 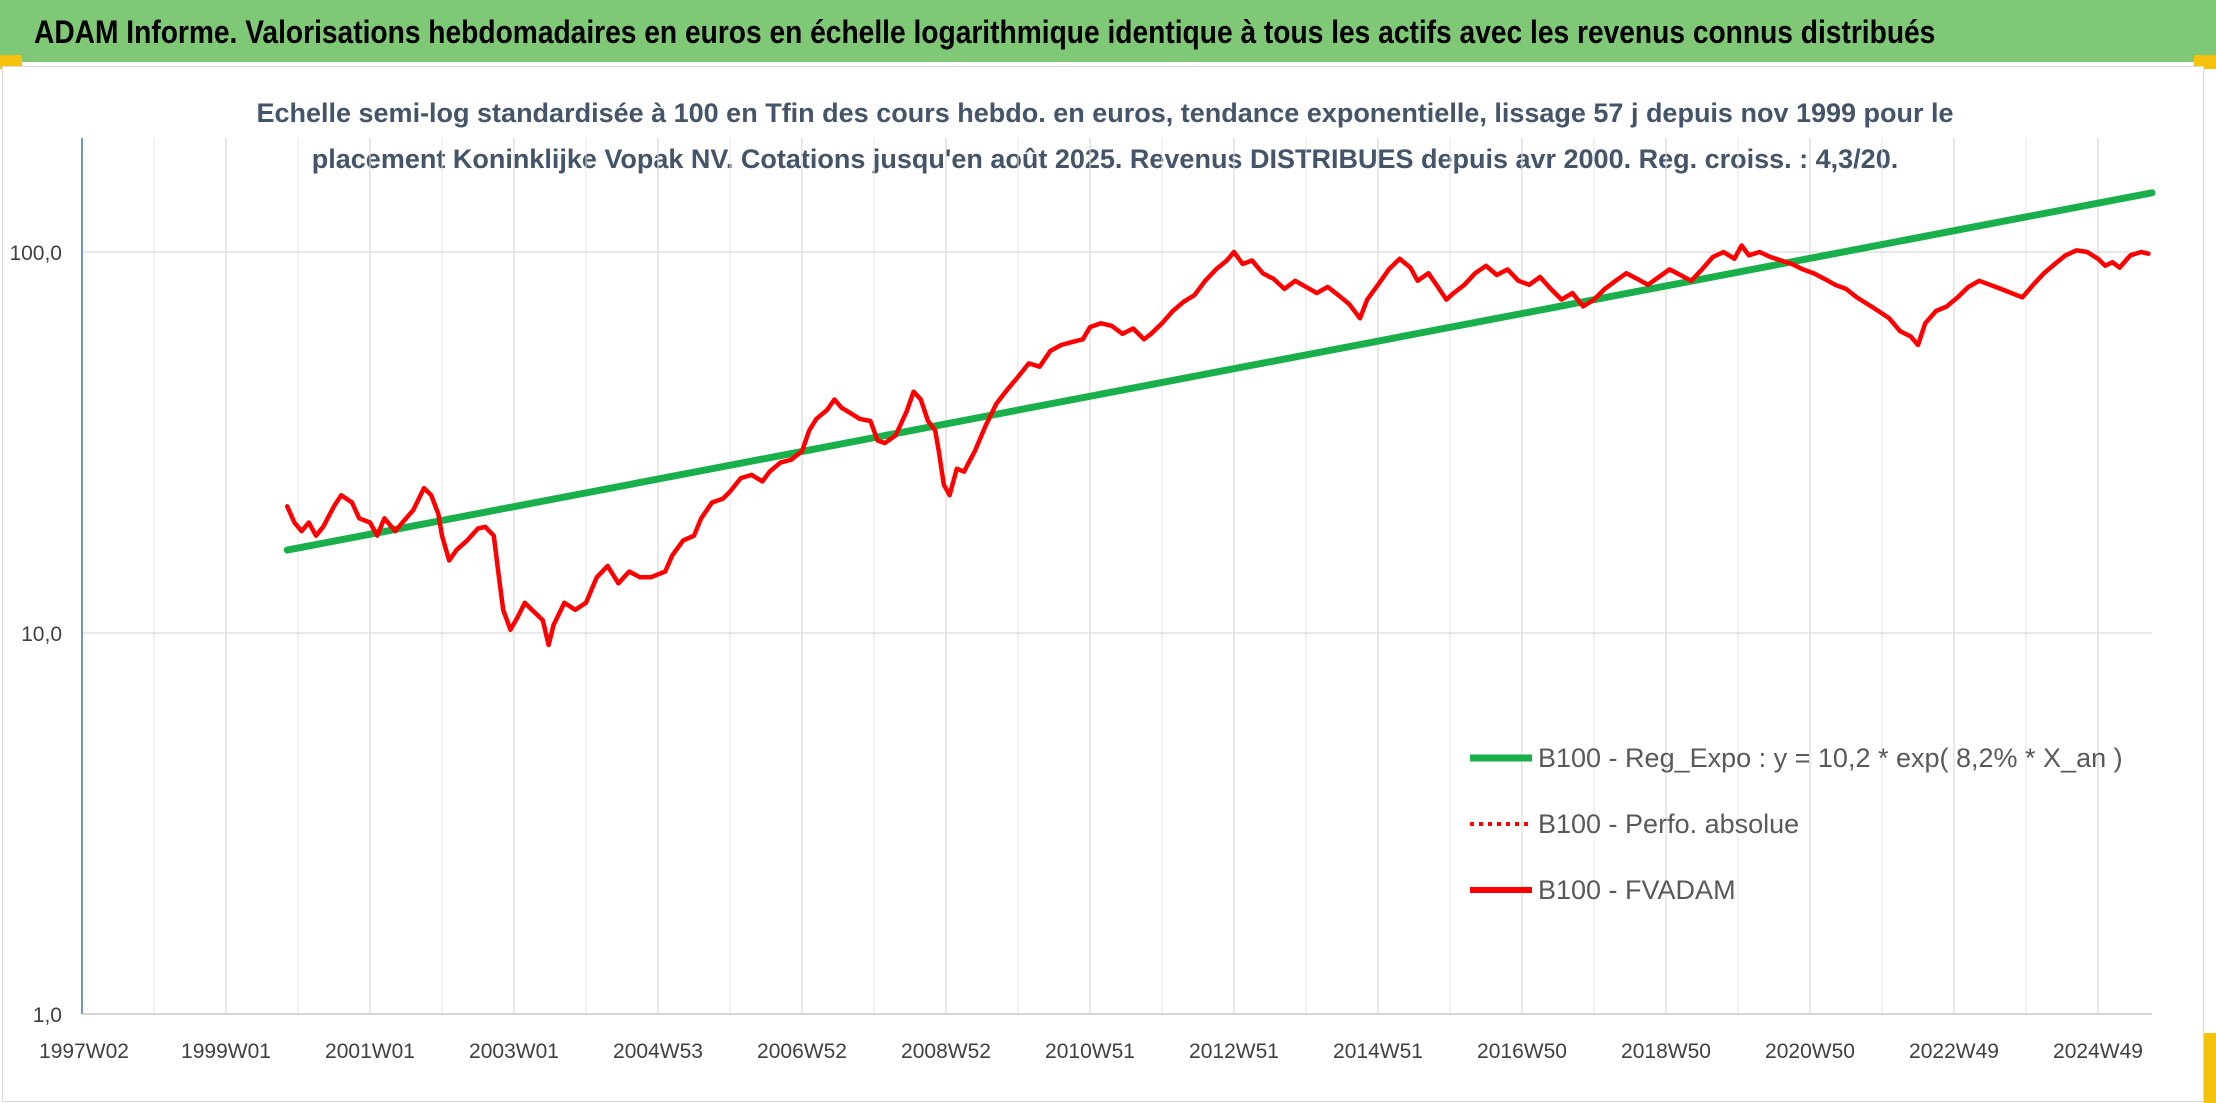 What do you see at coordinates (802, 1051) in the screenshot?
I see `x-tick-label: 2006W52` at bounding box center [802, 1051].